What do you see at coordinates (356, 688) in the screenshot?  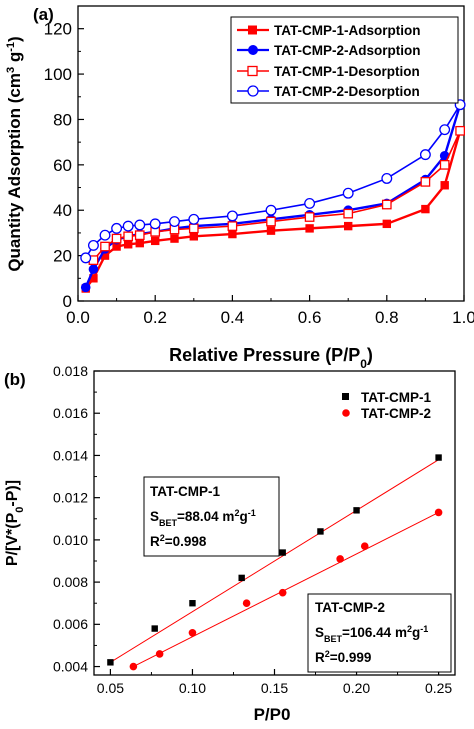 I see `x-tick-label: 0.20` at bounding box center [356, 688].